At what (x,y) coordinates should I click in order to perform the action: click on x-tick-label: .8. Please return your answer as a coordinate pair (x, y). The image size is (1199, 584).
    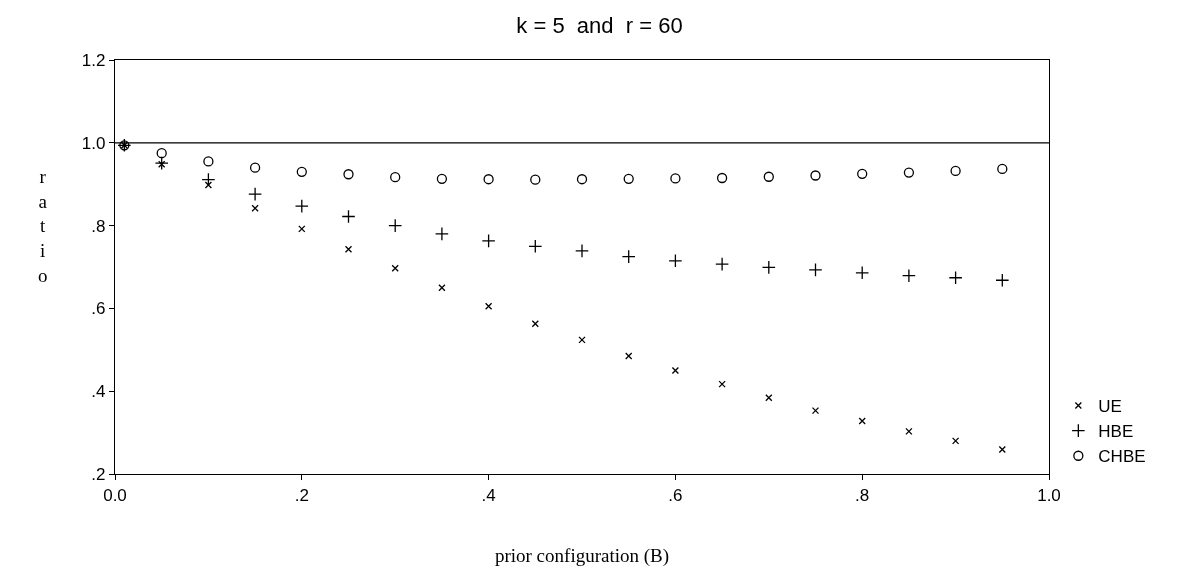
    Looking at the image, I should click on (862, 495).